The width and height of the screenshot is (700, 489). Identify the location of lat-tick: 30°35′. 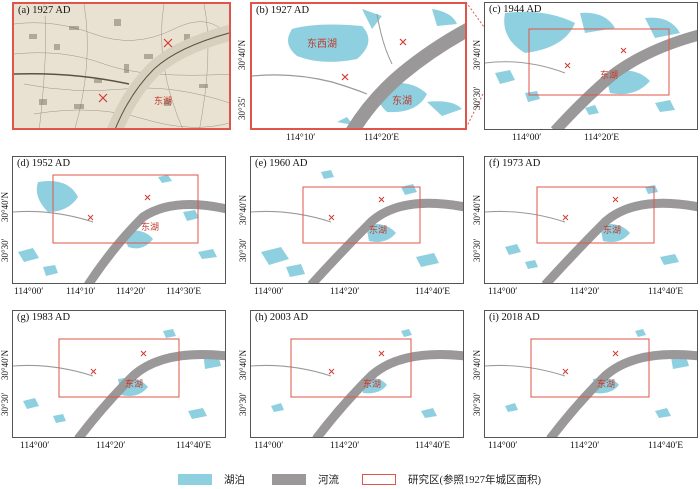
(242, 108).